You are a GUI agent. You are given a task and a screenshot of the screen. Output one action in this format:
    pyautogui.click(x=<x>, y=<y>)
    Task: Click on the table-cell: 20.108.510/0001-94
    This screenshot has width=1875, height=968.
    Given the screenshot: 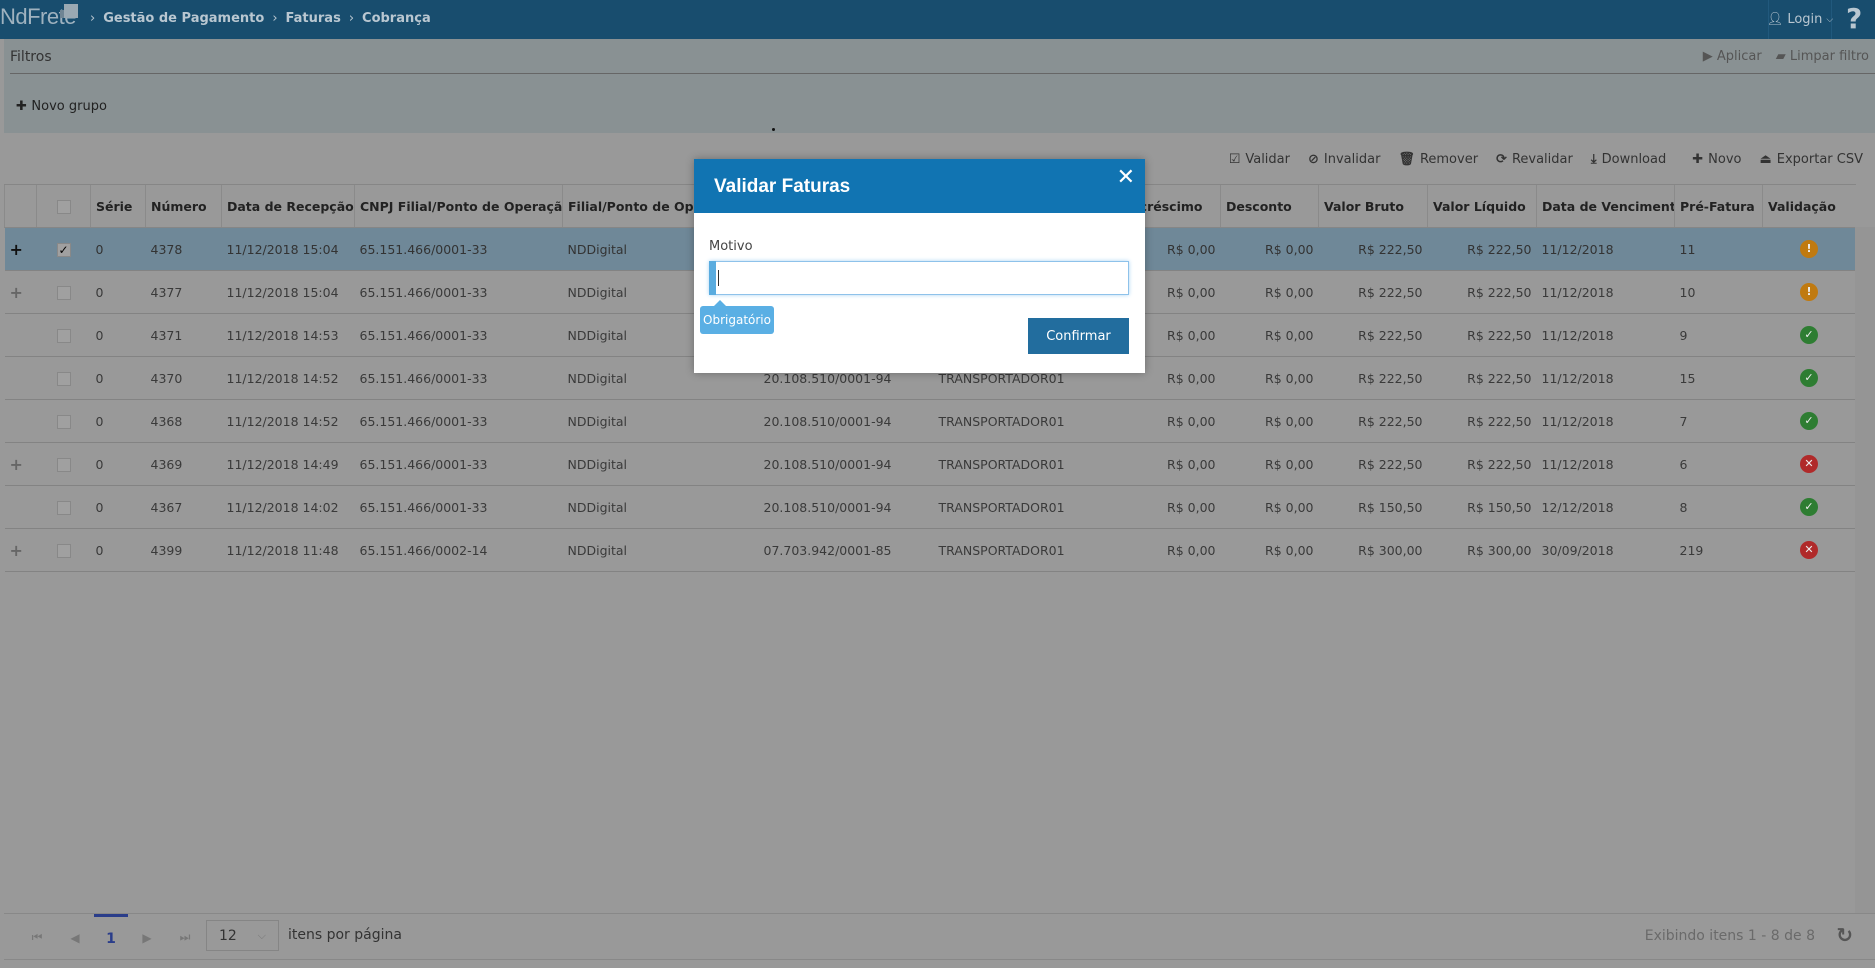 What is the action you would take?
    pyautogui.click(x=846, y=421)
    